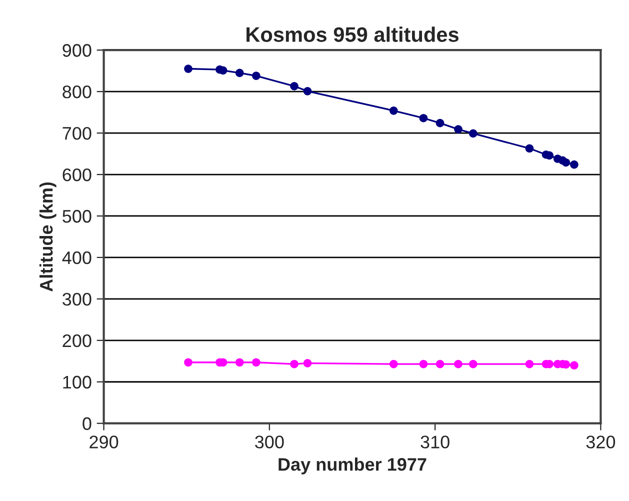 Image resolution: width=629 pixels, height=501 pixels. What do you see at coordinates (77, 133) in the screenshot?
I see `y-tick-label: 700` at bounding box center [77, 133].